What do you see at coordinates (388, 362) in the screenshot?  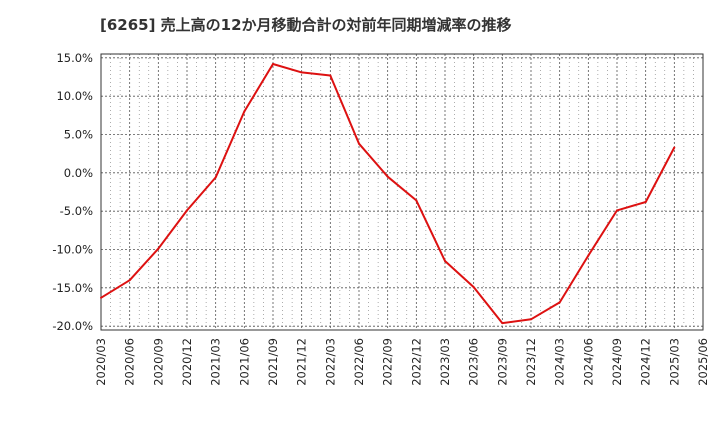 I see `x-tick-label: 2022/09` at bounding box center [388, 362].